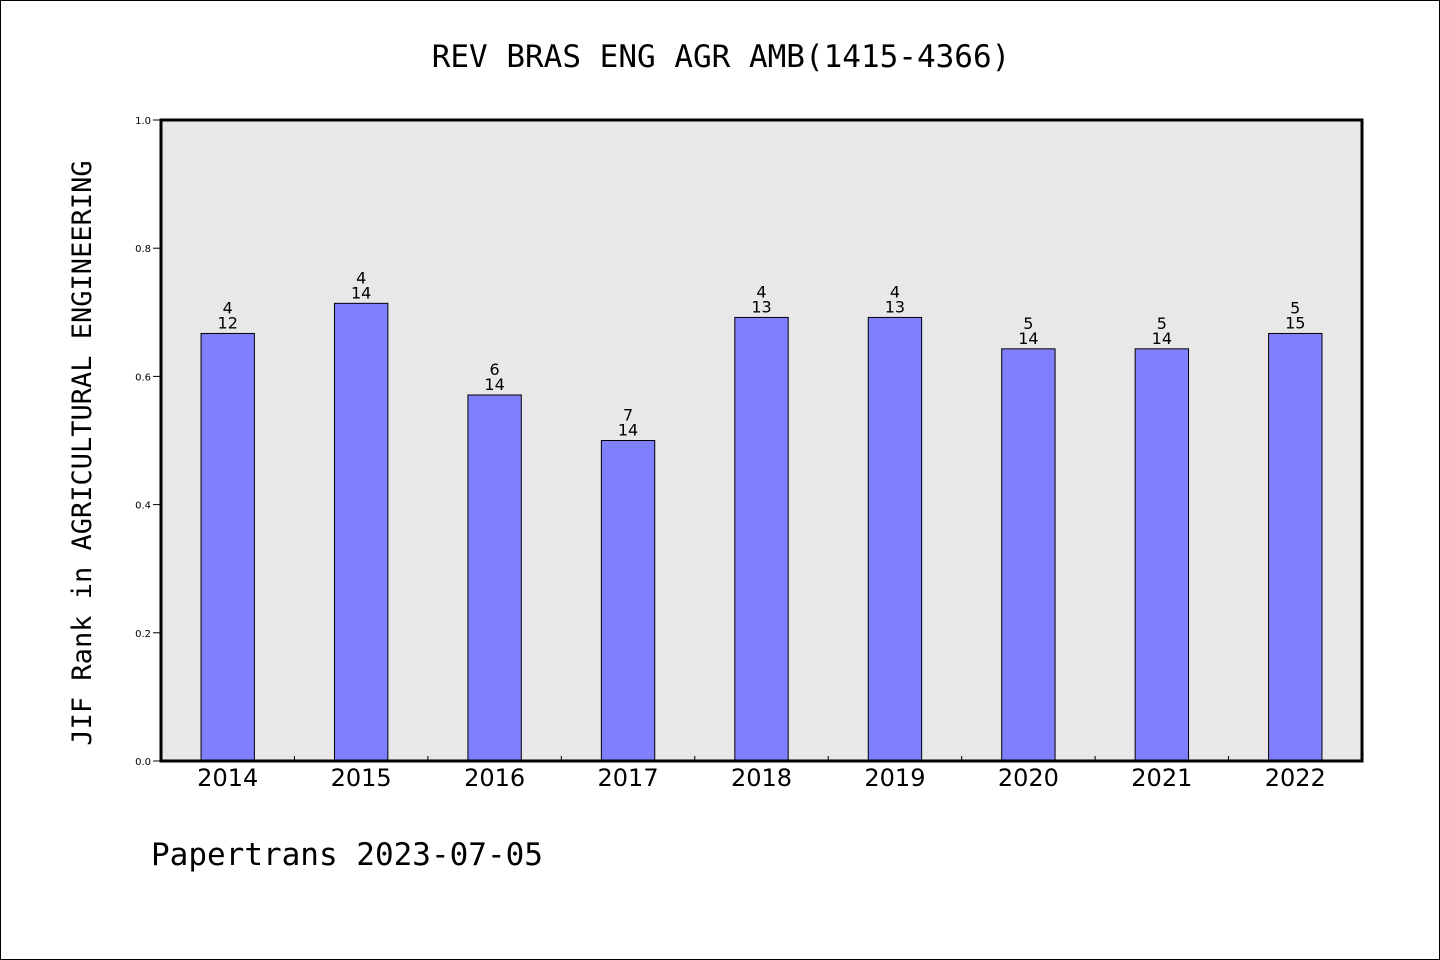  What do you see at coordinates (143, 121) in the screenshot?
I see `y-tick-label: 1.0` at bounding box center [143, 121].